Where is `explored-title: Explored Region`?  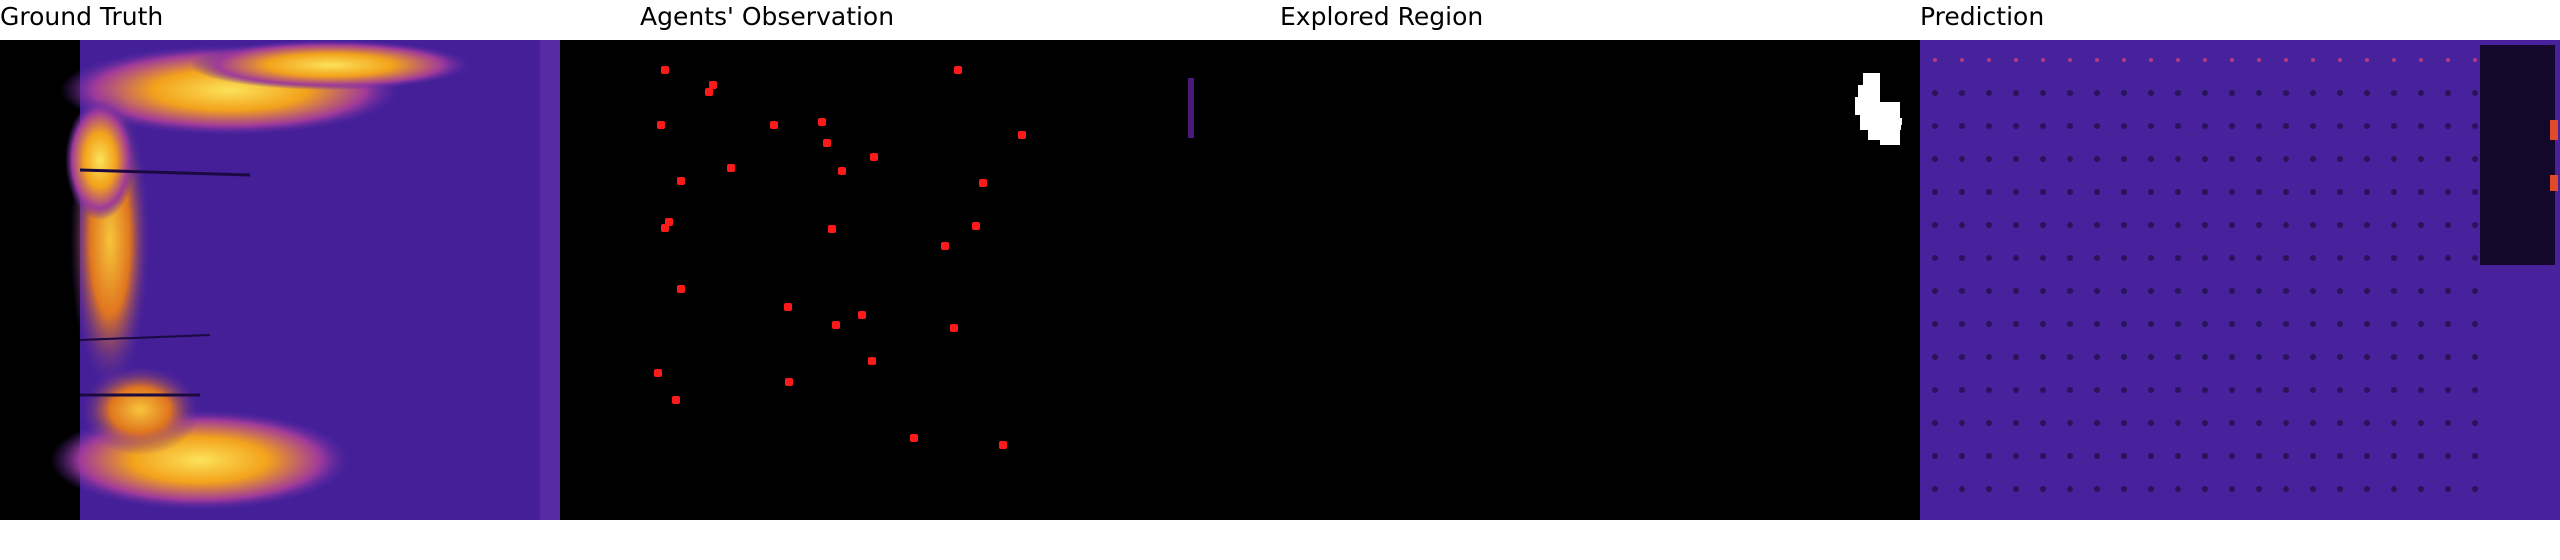
explored-title: Explored Region is located at coordinates (1382, 16).